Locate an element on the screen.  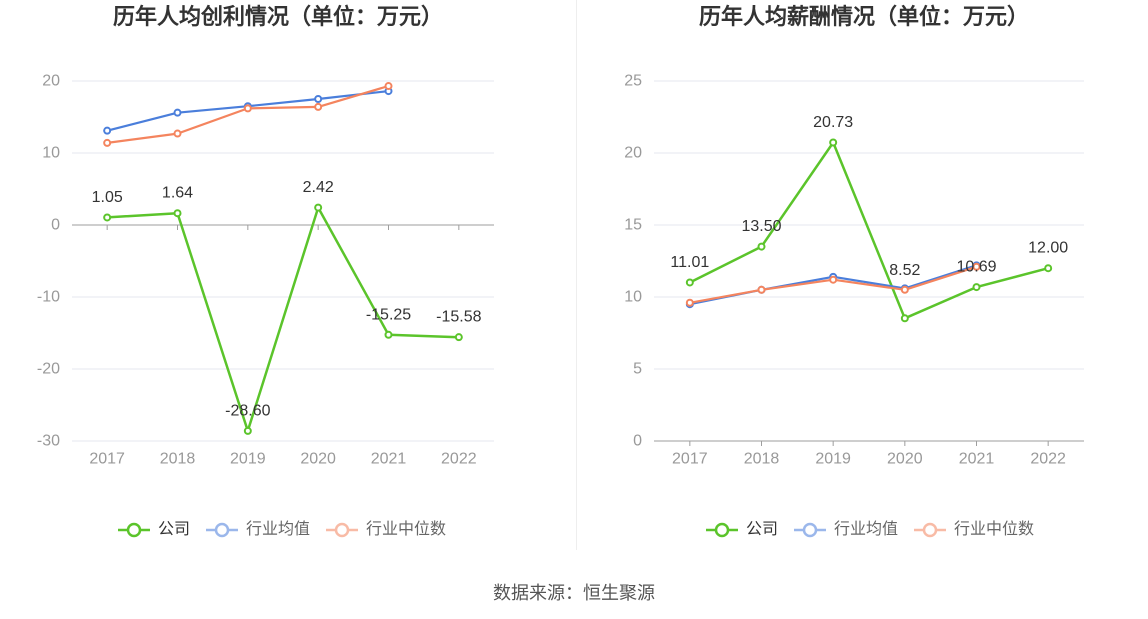
y-tick-label: -10 is located at coordinates (48, 297).